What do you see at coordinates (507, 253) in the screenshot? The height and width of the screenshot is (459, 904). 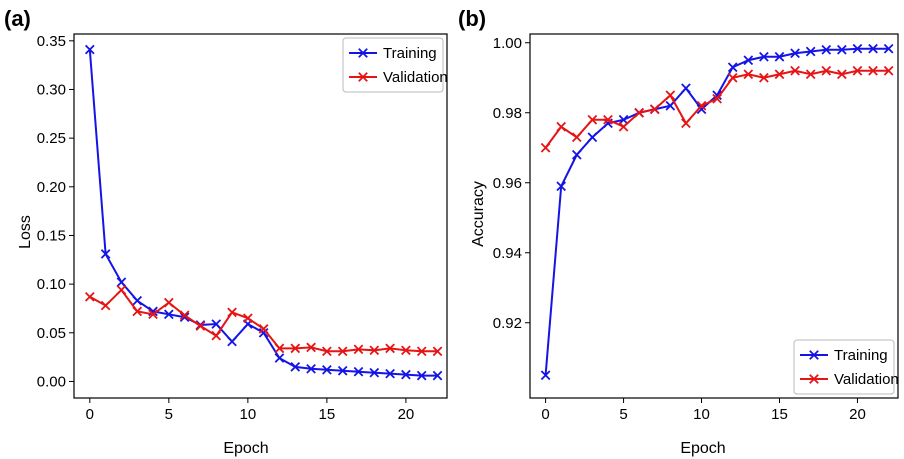 I see `accuracy-y-tick-label: 0.94` at bounding box center [507, 253].